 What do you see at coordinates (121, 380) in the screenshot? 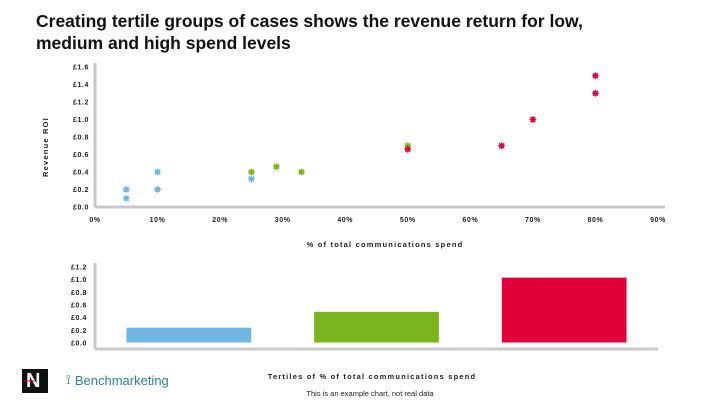
I see `brand-name: Benchmarketing` at bounding box center [121, 380].